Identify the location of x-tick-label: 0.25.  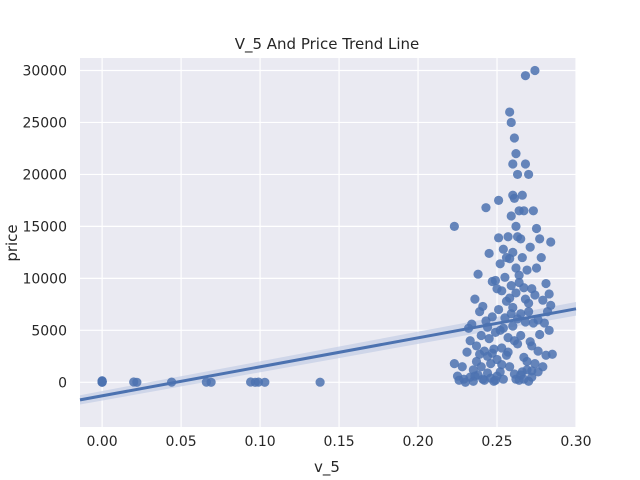
(496, 442).